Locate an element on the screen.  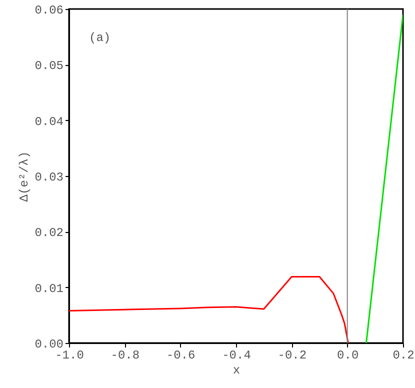
x-tick-label: -1.0 is located at coordinates (69, 355).